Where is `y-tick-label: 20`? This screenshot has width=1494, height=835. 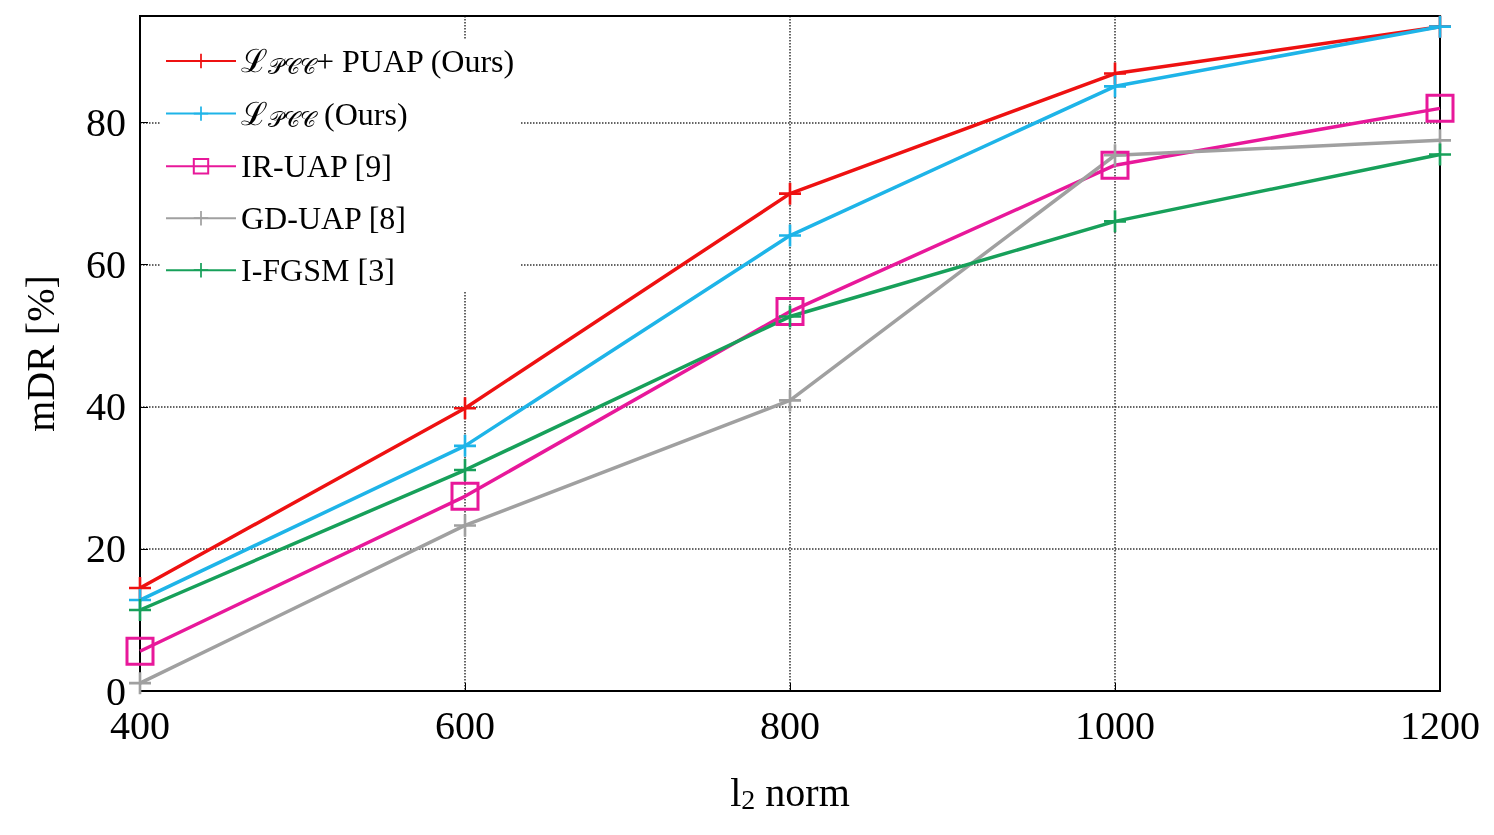
y-tick-label: 20 is located at coordinates (106, 549).